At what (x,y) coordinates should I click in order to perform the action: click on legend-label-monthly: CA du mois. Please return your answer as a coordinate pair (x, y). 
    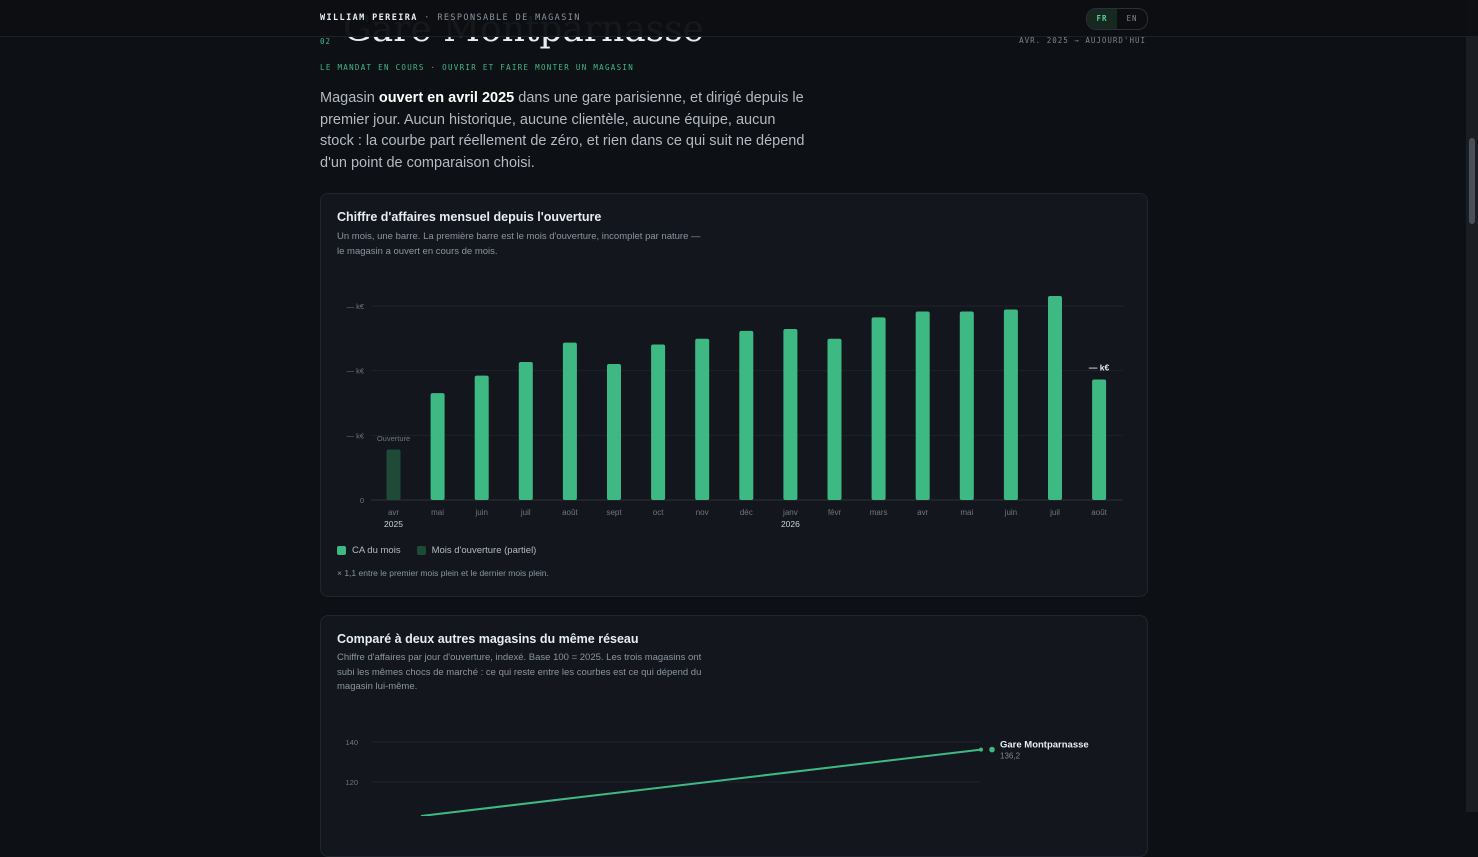
    Looking at the image, I should click on (376, 550).